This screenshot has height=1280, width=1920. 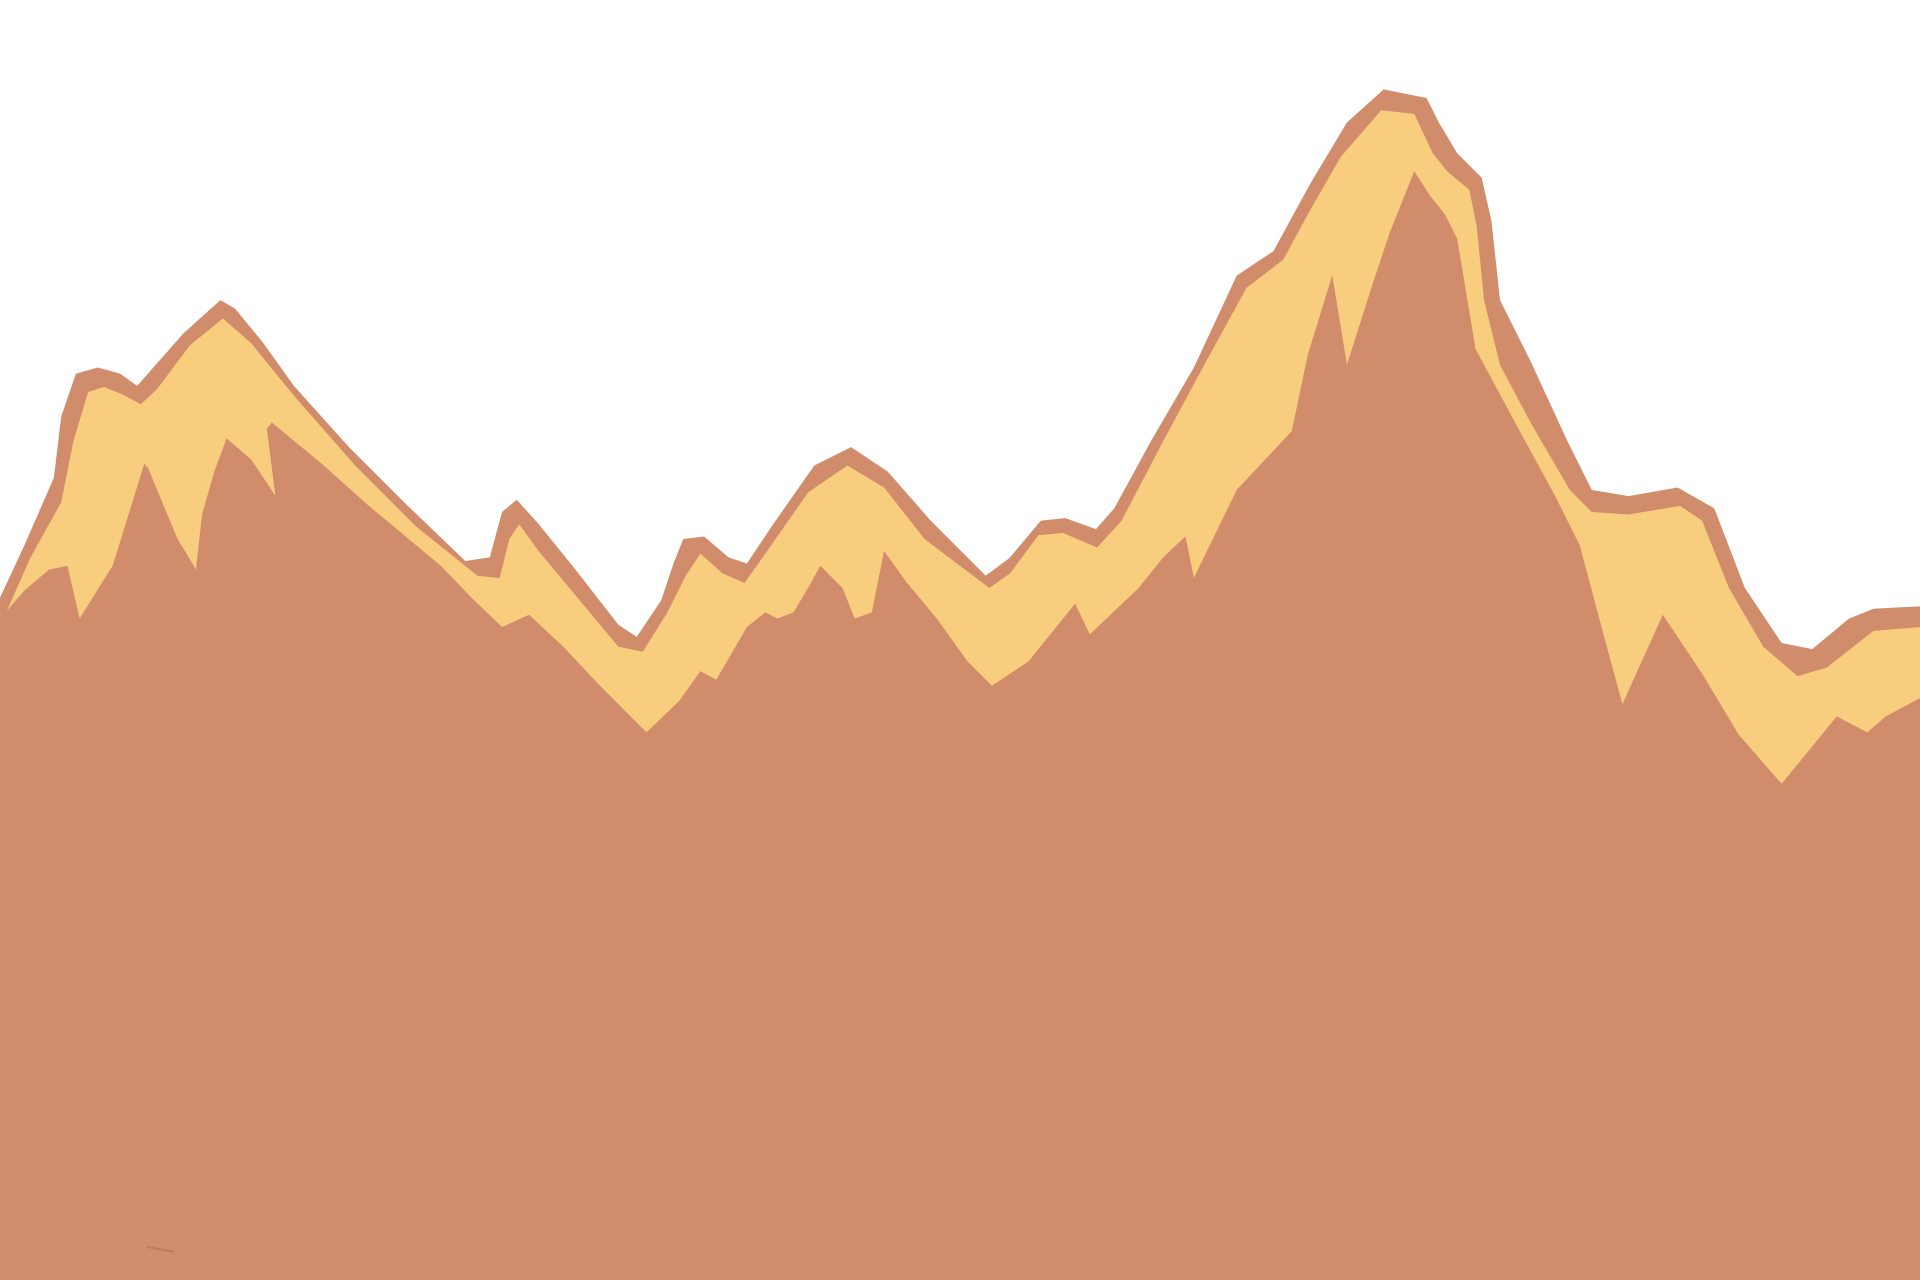 I want to click on foreground-slope-mark, so click(x=160, y=1249).